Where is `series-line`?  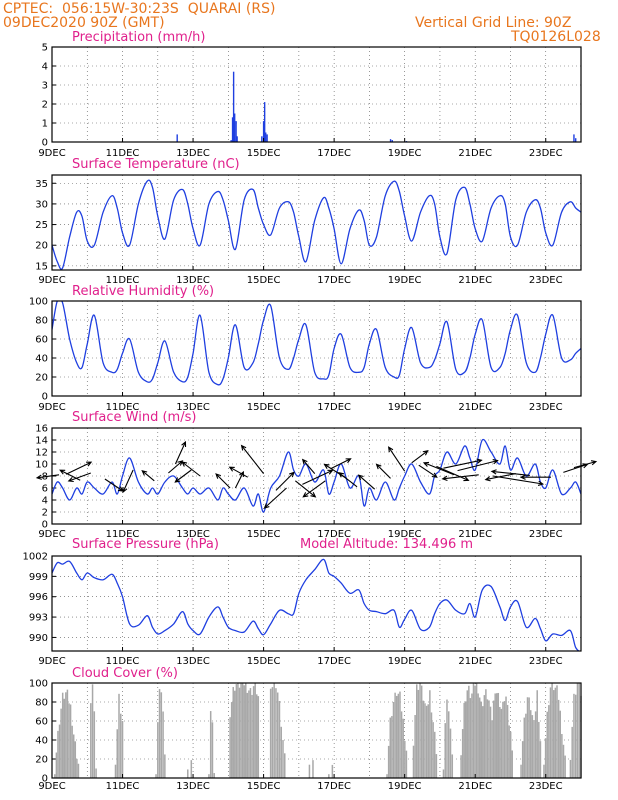
series-line is located at coordinates (316, 343).